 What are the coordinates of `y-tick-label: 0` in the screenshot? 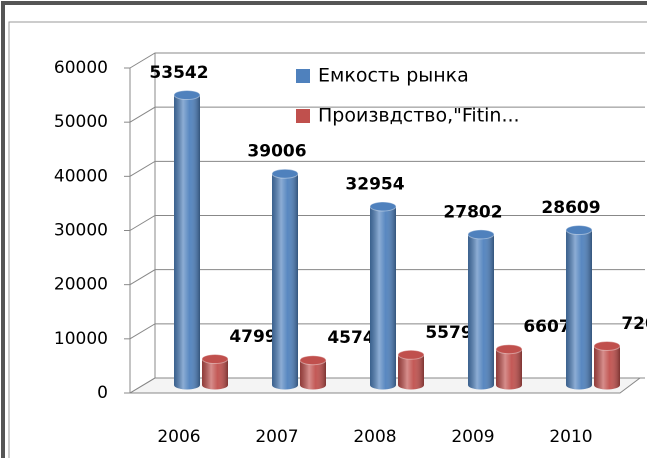 It's located at (102, 393).